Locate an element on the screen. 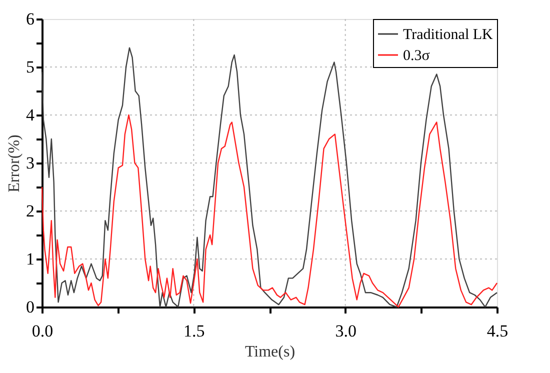  x-tick-label: 4.5 is located at coordinates (497, 331).